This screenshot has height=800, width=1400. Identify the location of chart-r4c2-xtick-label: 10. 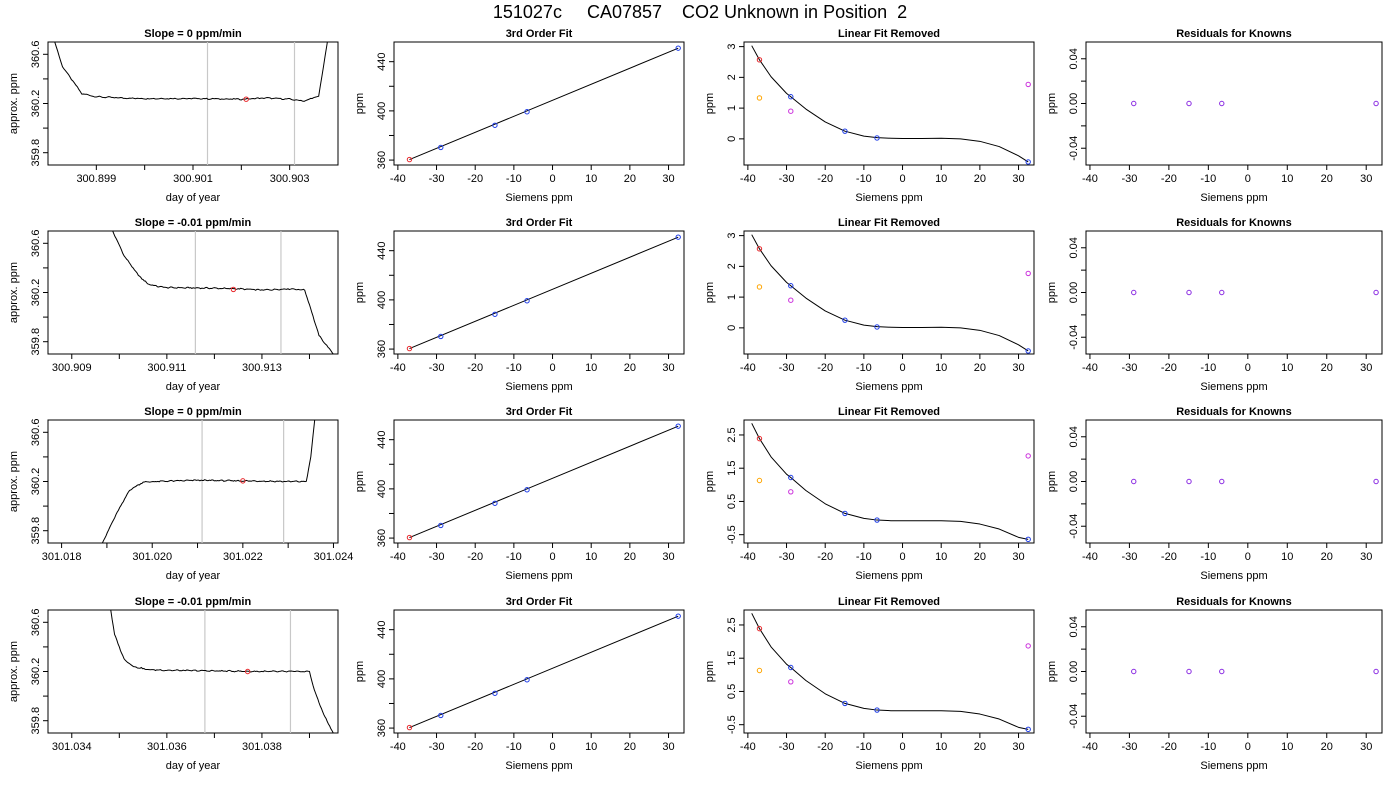
(591, 747).